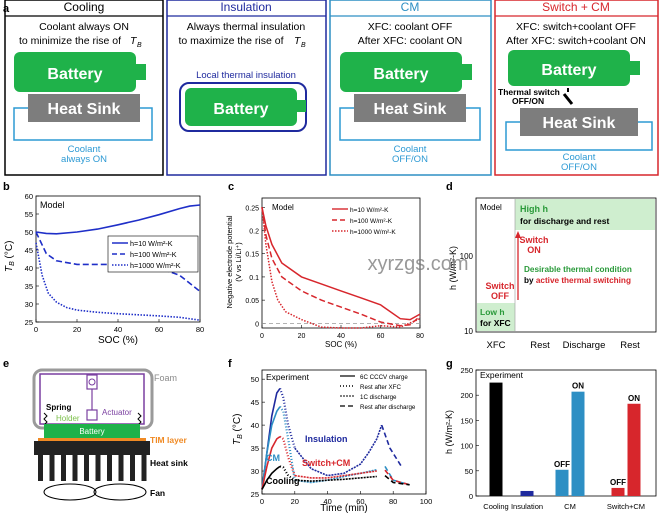 The height and width of the screenshot is (519, 660). Describe the element at coordinates (529, 92) in the screenshot. I see `thermal-switch-label: Thermal switch` at that location.